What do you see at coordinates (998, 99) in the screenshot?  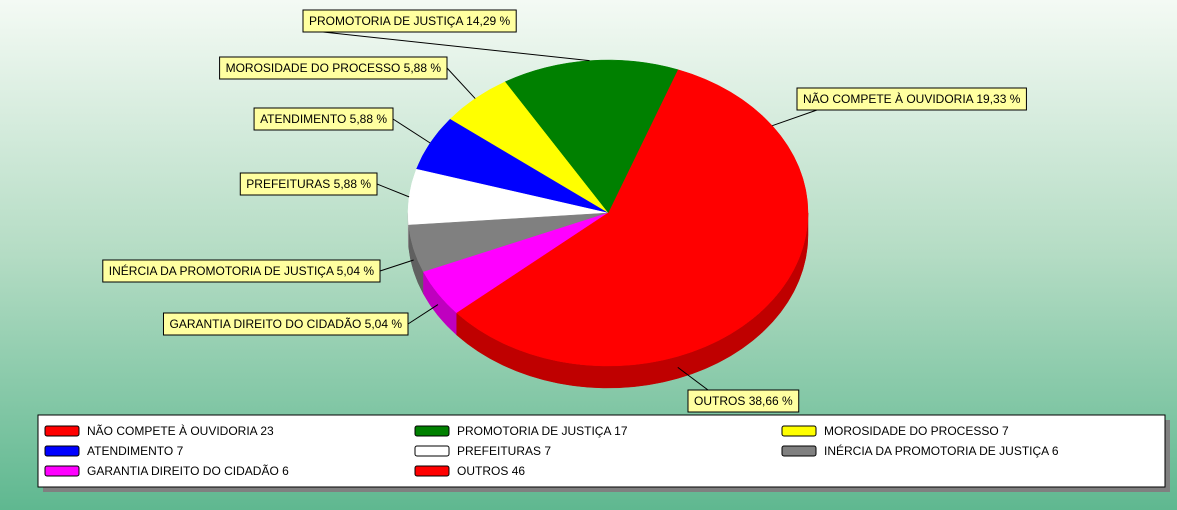 I see `label-percent: 19,33 %` at bounding box center [998, 99].